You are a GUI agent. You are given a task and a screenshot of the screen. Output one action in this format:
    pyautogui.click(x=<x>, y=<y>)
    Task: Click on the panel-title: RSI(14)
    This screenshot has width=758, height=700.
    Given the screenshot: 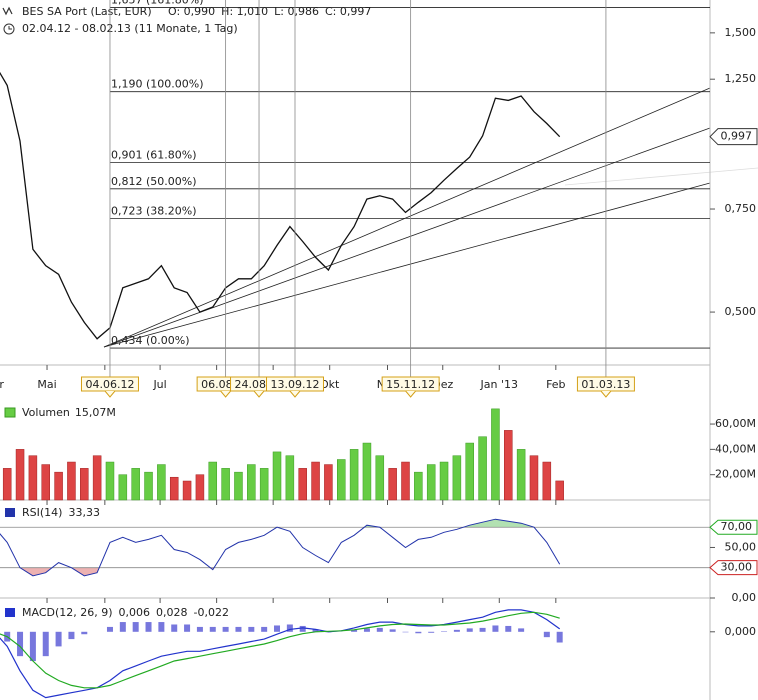 What is the action you would take?
    pyautogui.click(x=42, y=512)
    